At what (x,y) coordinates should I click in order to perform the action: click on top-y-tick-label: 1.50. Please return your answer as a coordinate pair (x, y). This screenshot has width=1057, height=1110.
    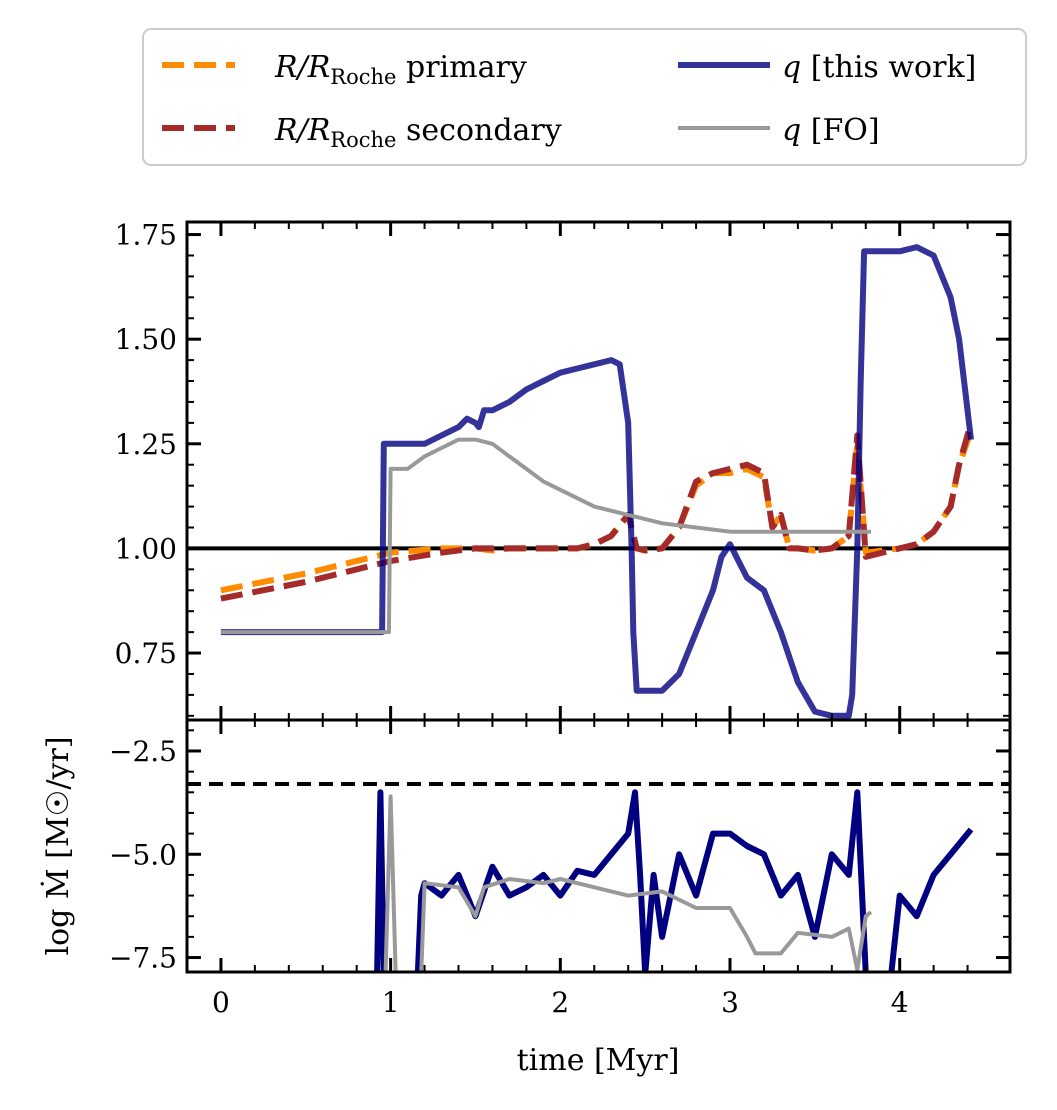
    Looking at the image, I should click on (146, 339).